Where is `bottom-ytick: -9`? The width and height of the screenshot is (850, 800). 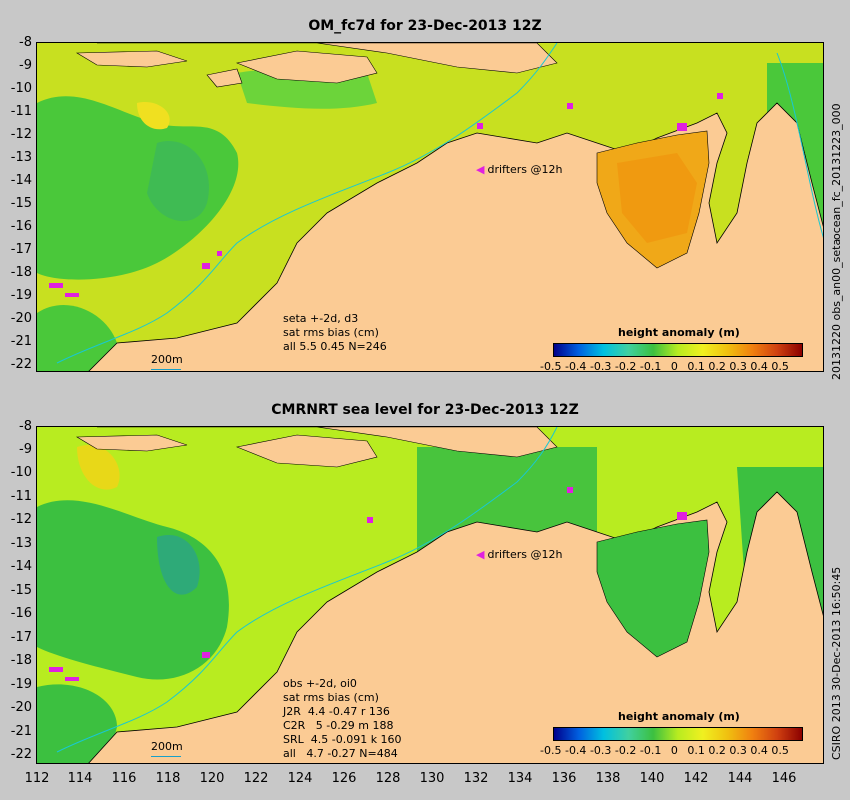
bottom-ytick: -9 is located at coordinates (25, 449).